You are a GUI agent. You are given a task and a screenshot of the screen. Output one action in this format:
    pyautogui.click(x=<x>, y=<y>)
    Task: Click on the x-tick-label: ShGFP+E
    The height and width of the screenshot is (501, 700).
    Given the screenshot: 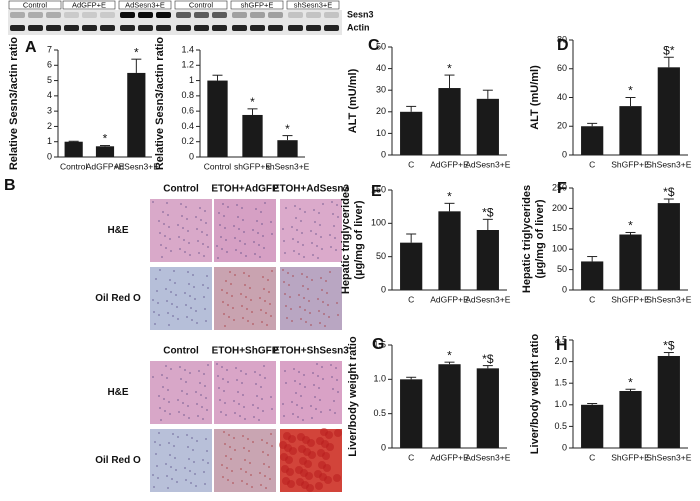 What is the action you would take?
    pyautogui.click(x=630, y=457)
    